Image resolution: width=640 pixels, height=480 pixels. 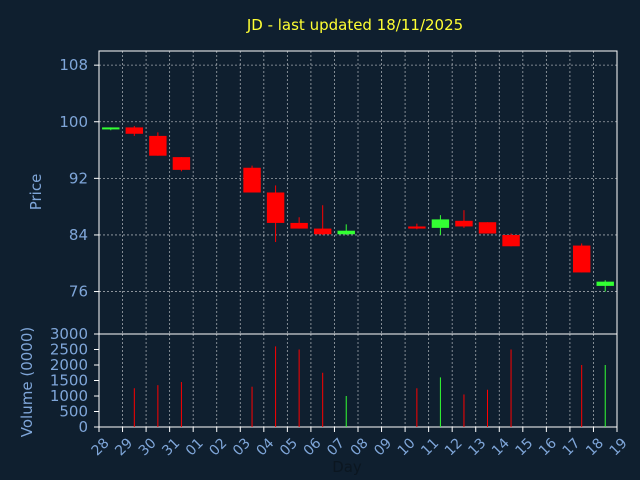 I want to click on chart-title: JD - last updated 18/11/2025, so click(x=354, y=25).